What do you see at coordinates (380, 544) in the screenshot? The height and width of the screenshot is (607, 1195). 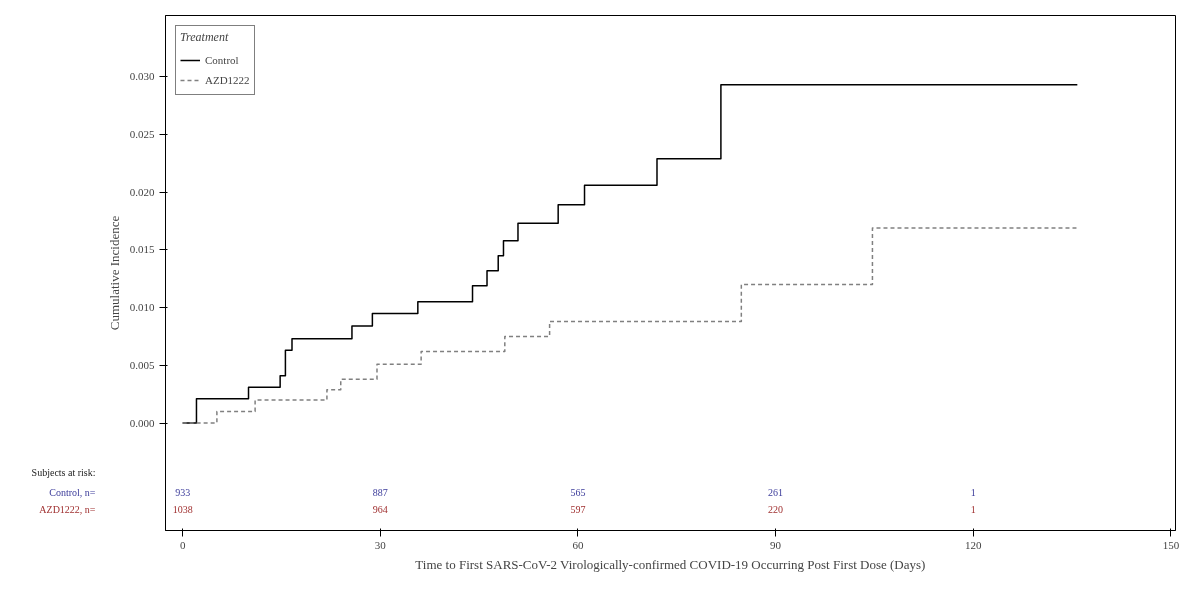 I see `x-tick-label: 30` at bounding box center [380, 544].